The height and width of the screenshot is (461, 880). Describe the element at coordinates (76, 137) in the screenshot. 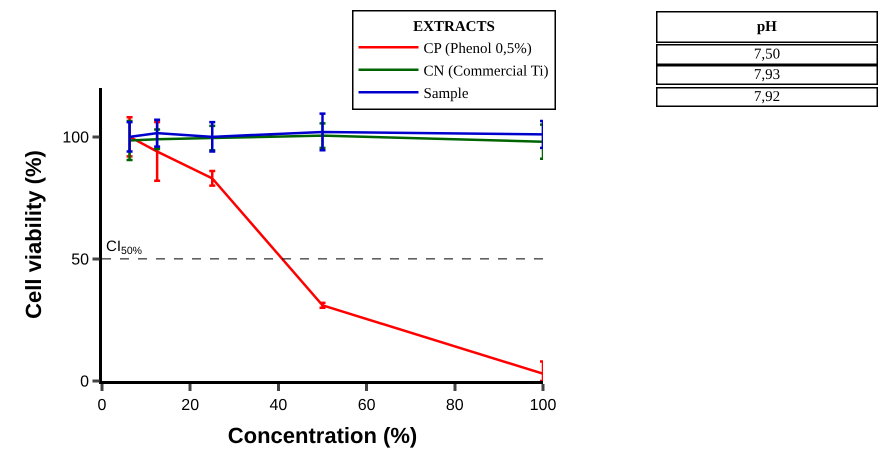

I see `y-tick-label: 100` at that location.